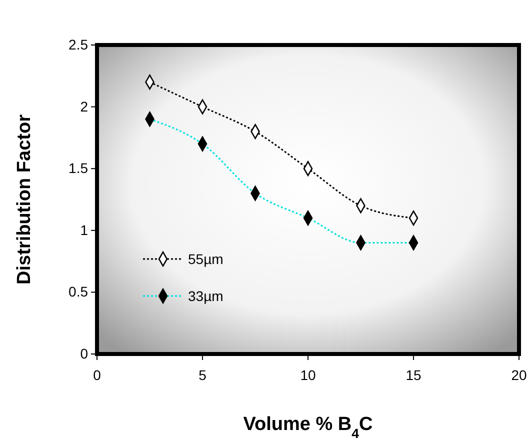 The width and height of the screenshot is (527, 445). Describe the element at coordinates (202, 374) in the screenshot. I see `x-tick-label: 5` at that location.